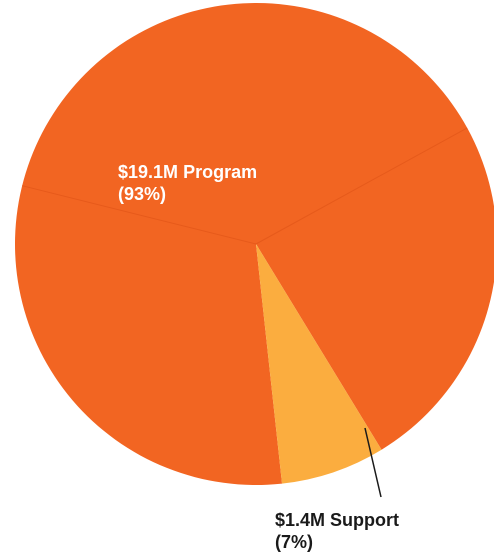 This screenshot has height=556, width=494. Describe the element at coordinates (148, 172) in the screenshot. I see `program-amount: $19.1M` at that location.